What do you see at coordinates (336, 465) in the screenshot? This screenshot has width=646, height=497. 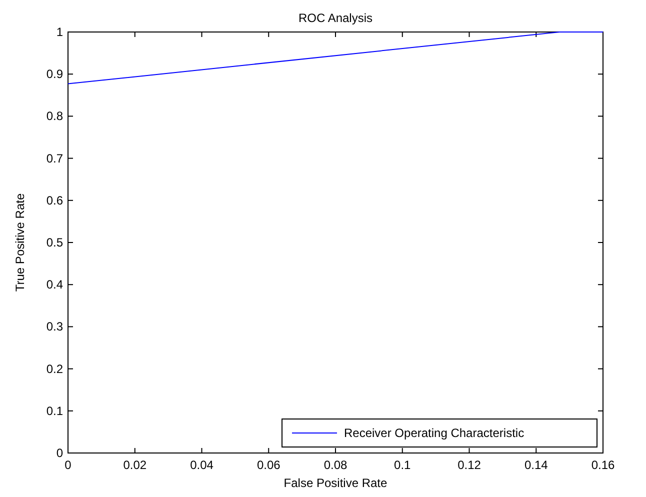 I see `x-tick-label: 0.08` at bounding box center [336, 465].